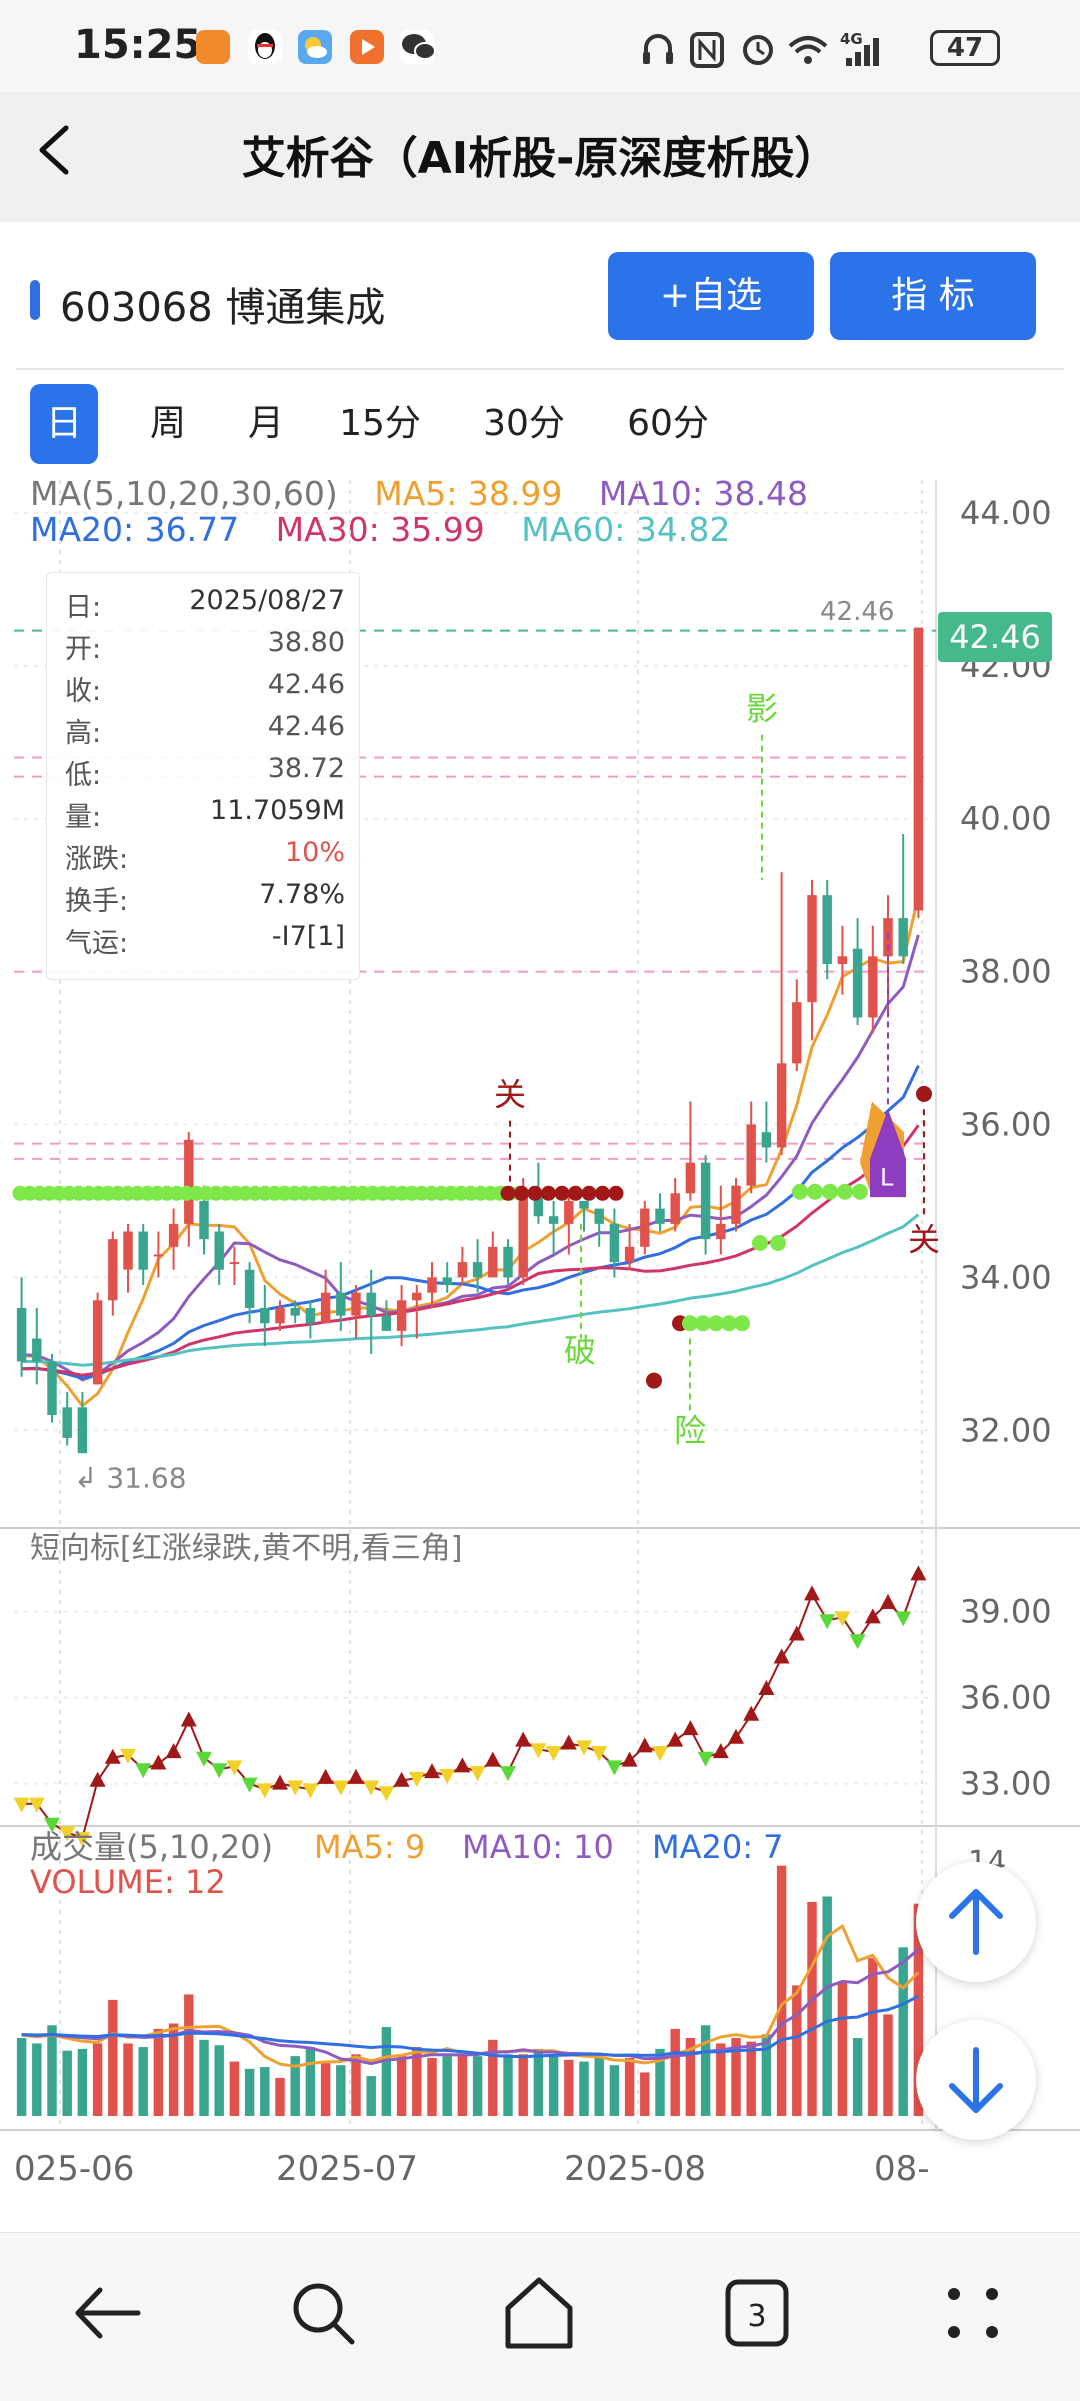  Describe the element at coordinates (933, 296) in the screenshot. I see `indicator-button: 指 标` at that location.